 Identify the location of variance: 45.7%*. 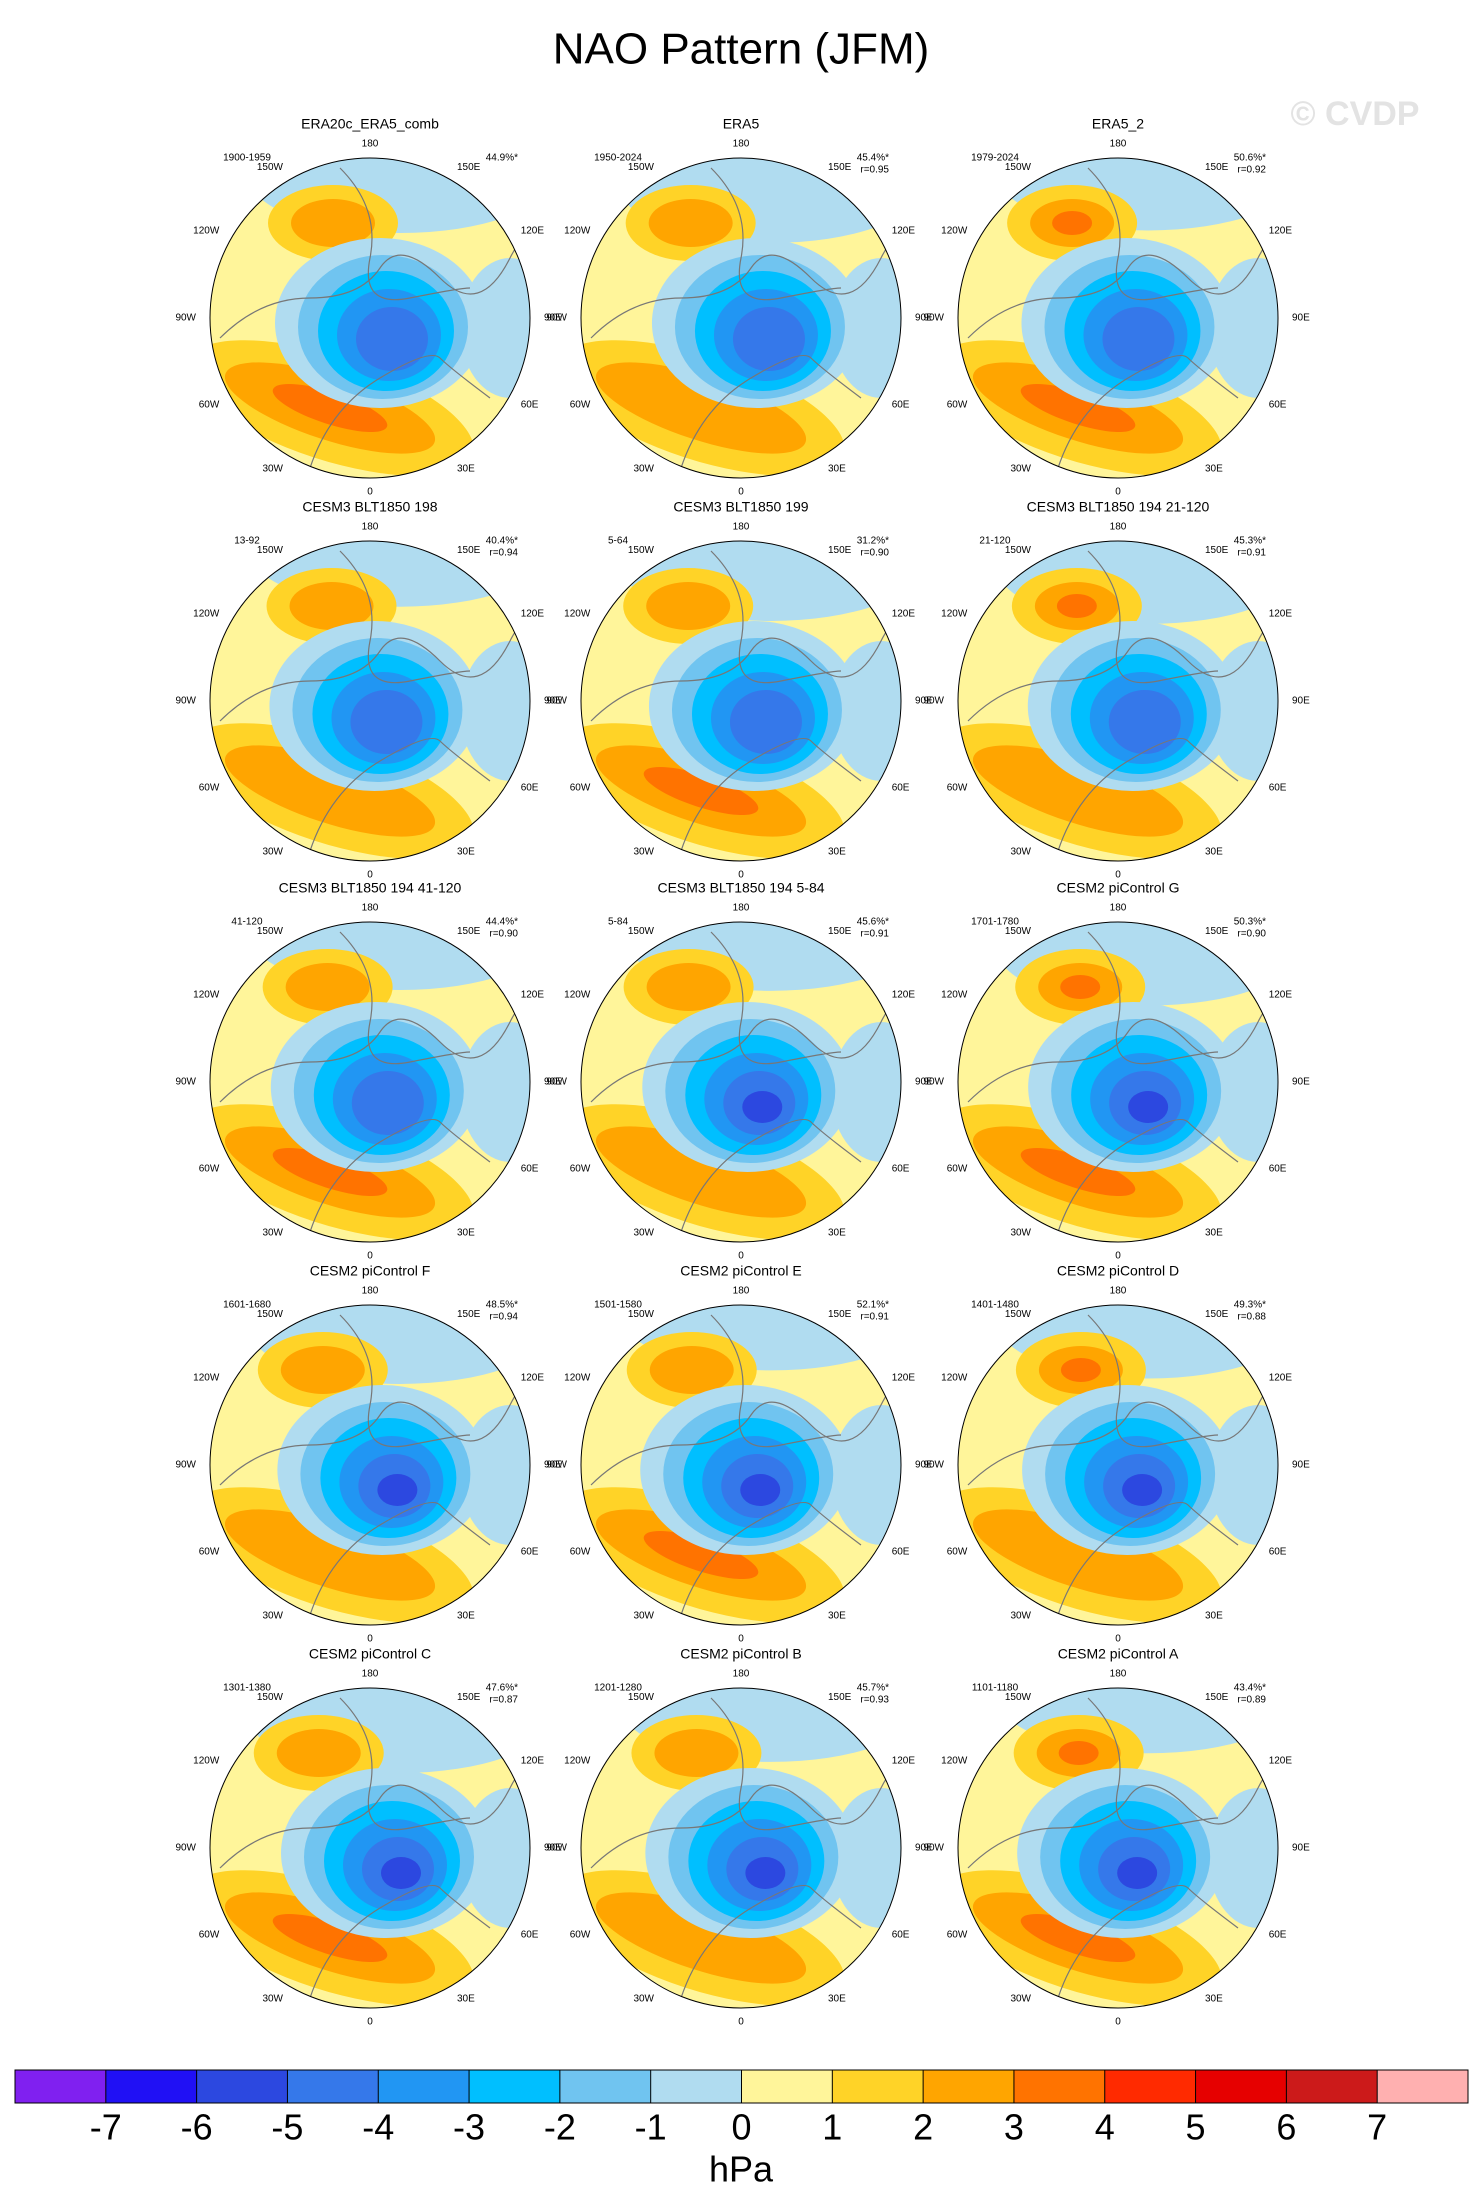
(873, 1688).